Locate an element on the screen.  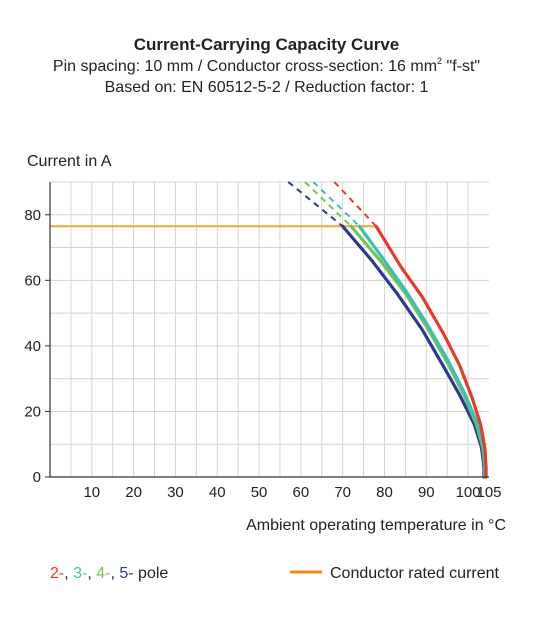
legend-pole-part: 3- is located at coordinates (80, 573).